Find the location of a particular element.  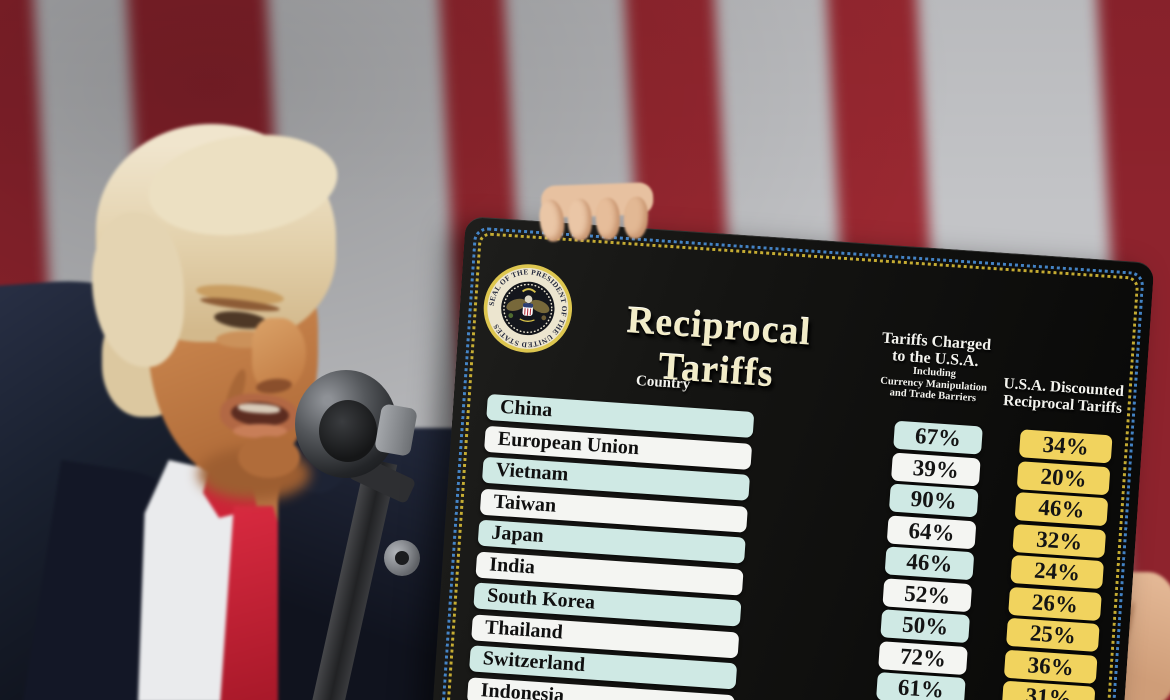

microphone-capsule is located at coordinates (348, 431).